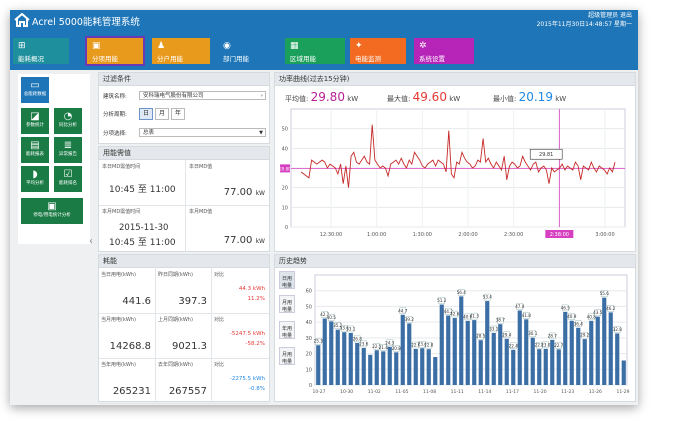  What do you see at coordinates (257, 389) in the screenshot?
I see `compare-percent: -0.8%` at bounding box center [257, 389].